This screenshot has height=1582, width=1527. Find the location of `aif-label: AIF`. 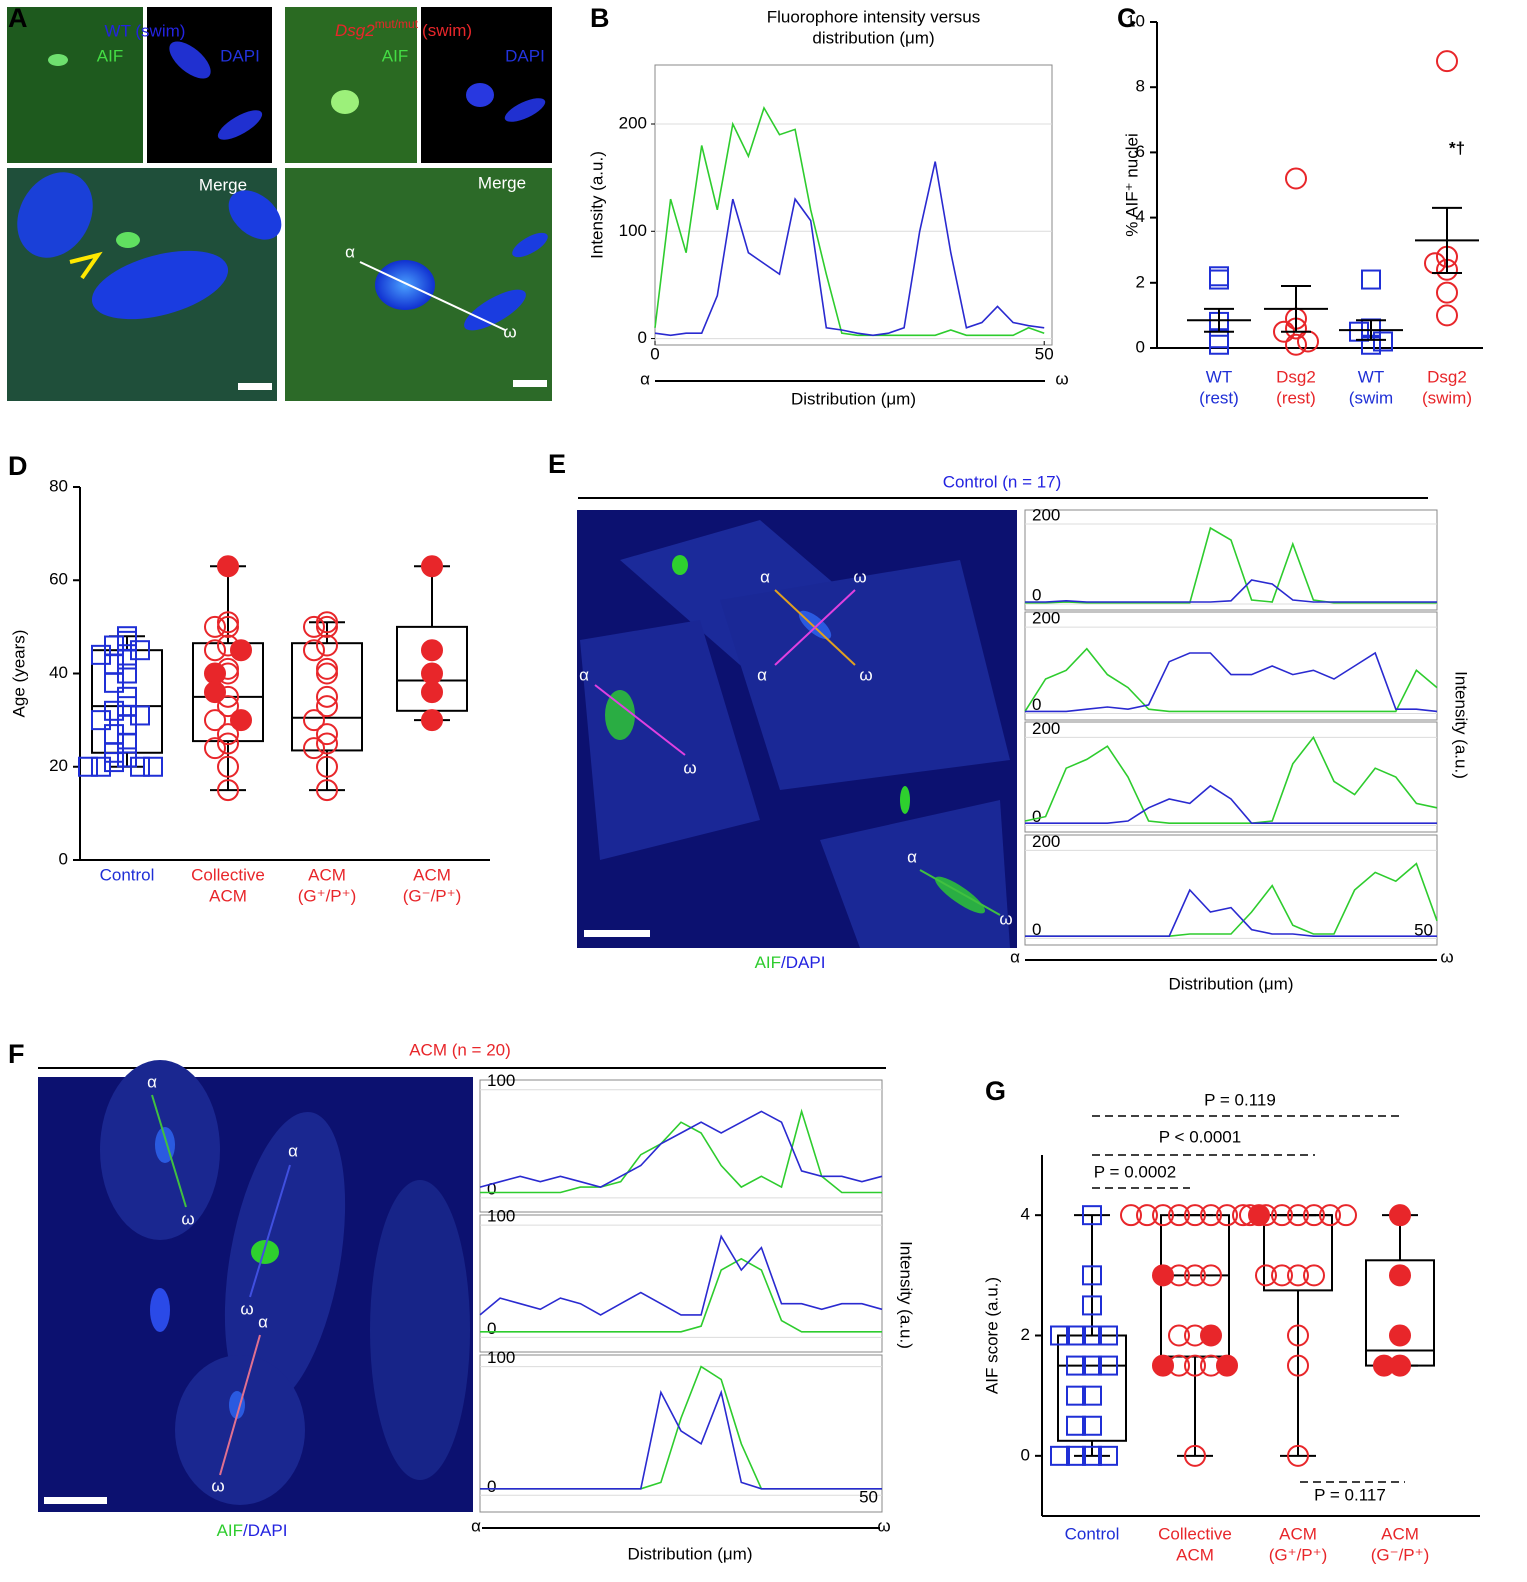

aif-label: AIF is located at coordinates (395, 55).